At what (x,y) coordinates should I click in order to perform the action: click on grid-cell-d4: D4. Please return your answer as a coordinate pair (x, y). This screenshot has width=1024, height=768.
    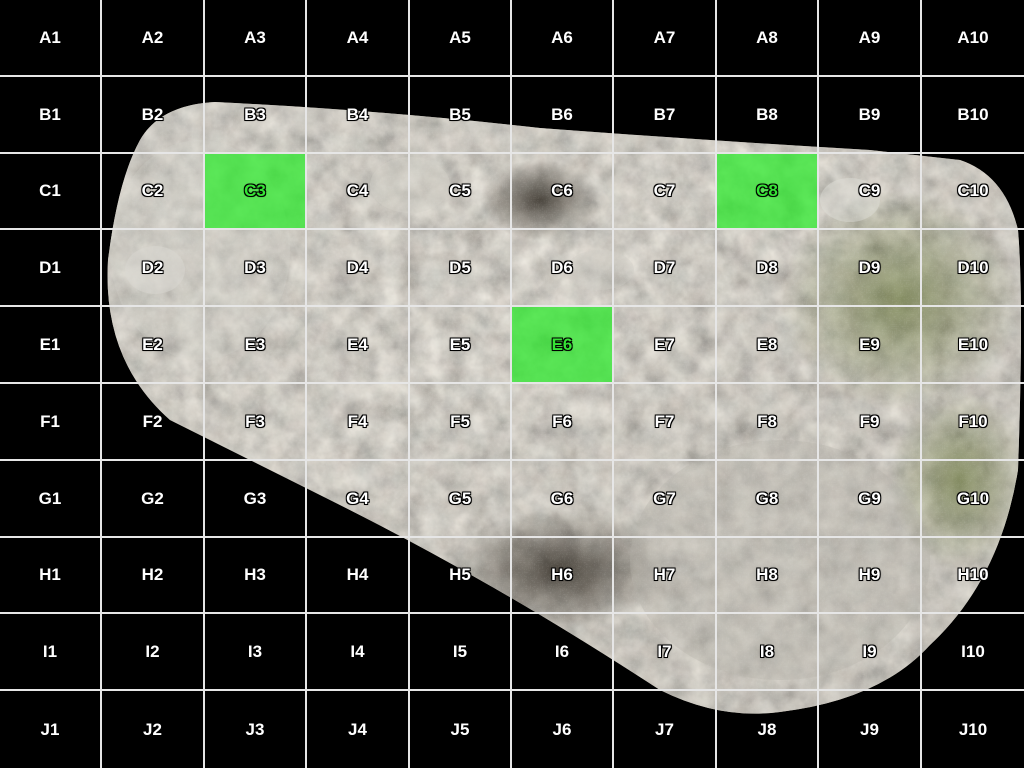
    Looking at the image, I should click on (358, 268).